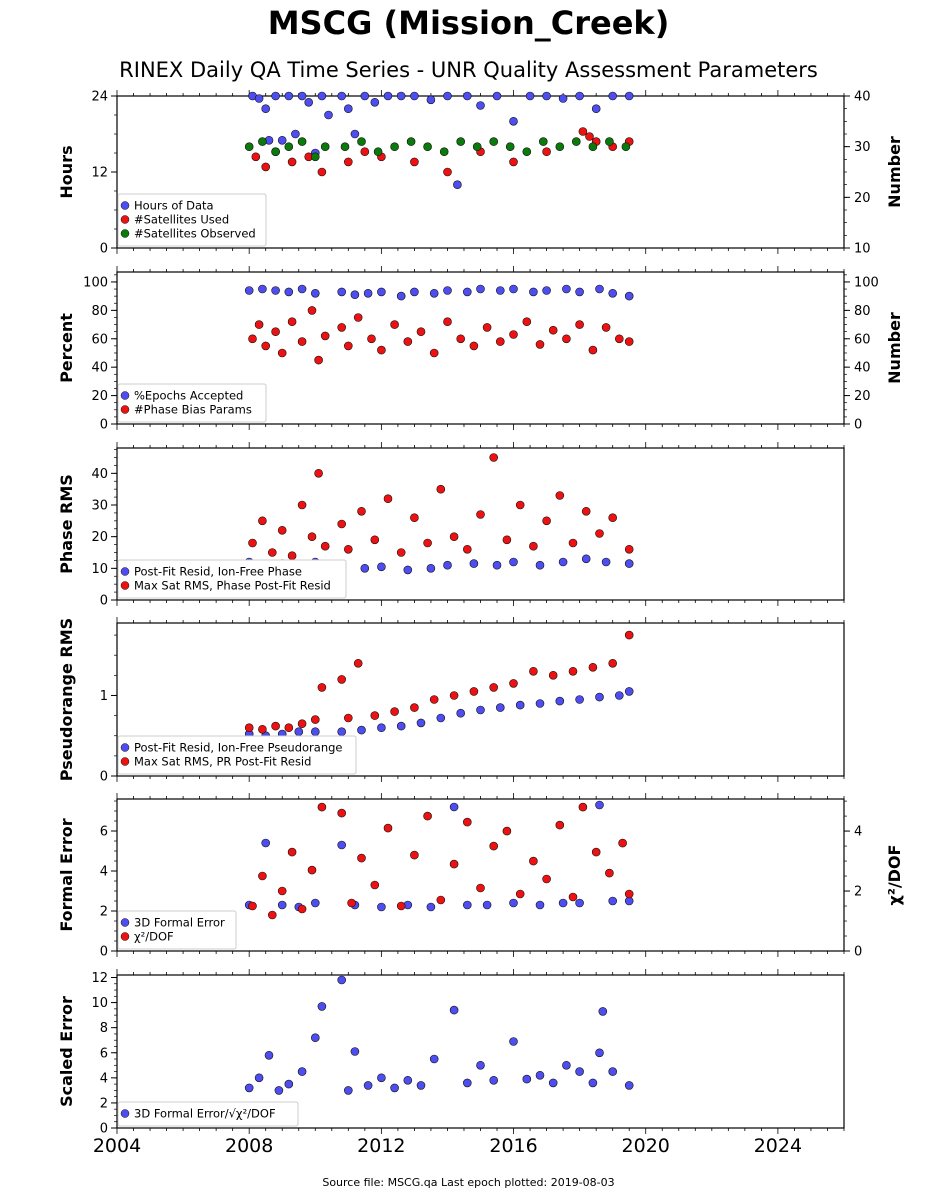 The height and width of the screenshot is (1200, 937). I want to click on y-right-tick-label: 10, so click(862, 249).